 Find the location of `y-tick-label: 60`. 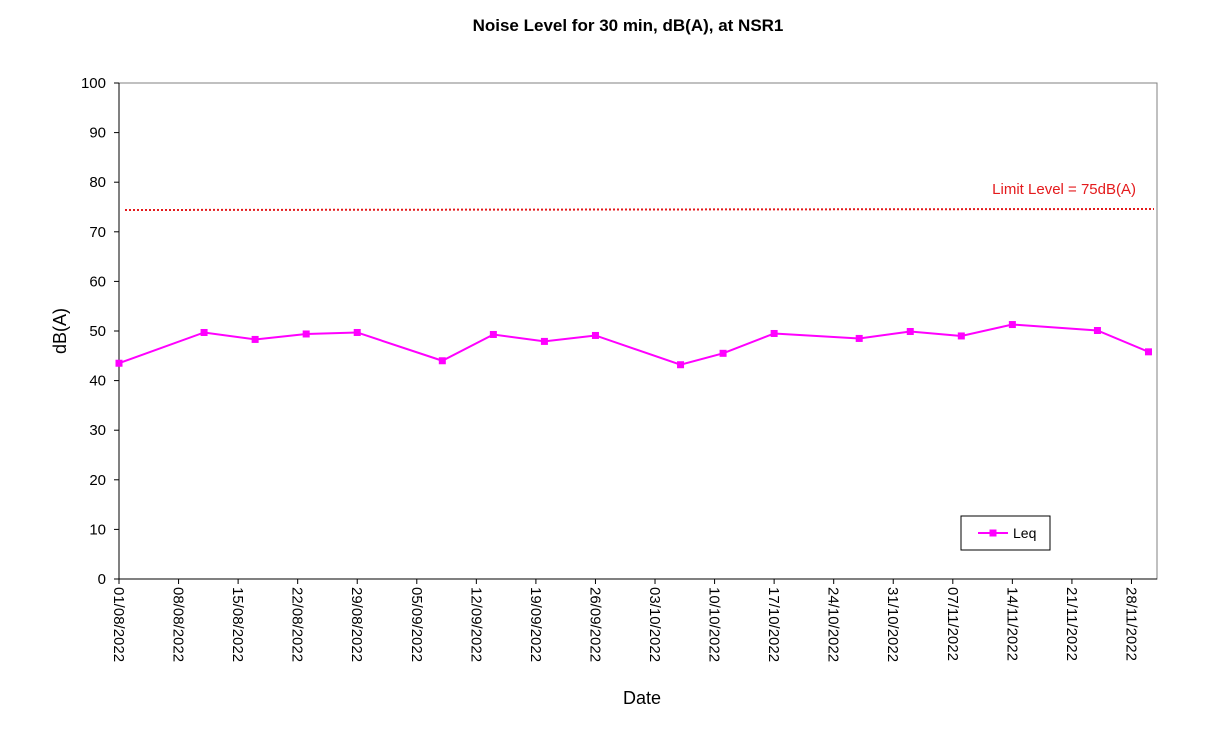

y-tick-label: 60 is located at coordinates (97, 281).